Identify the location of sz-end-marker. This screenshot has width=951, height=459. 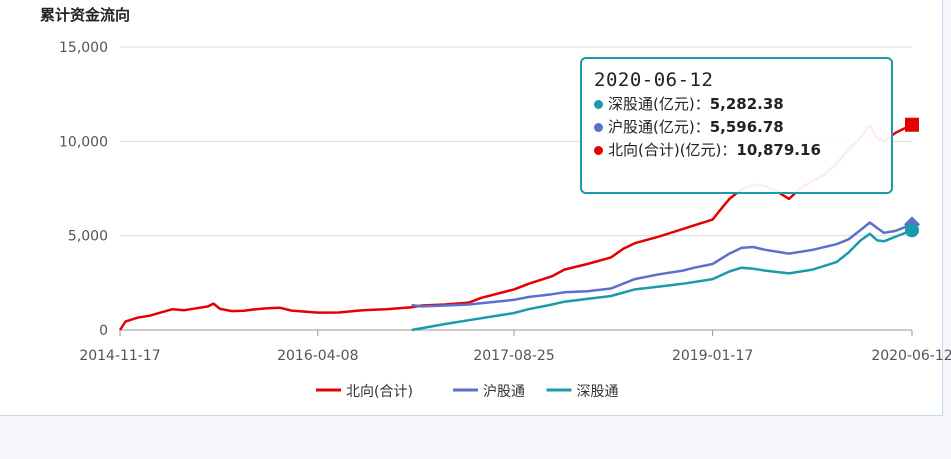
(912, 230).